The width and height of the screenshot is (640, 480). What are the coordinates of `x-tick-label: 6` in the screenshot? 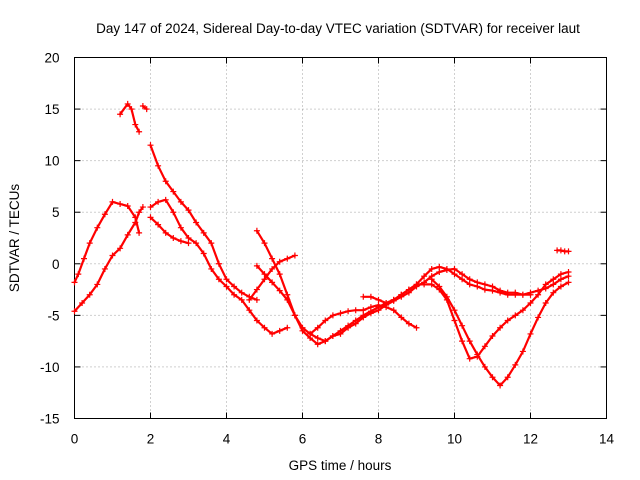 It's located at (303, 439).